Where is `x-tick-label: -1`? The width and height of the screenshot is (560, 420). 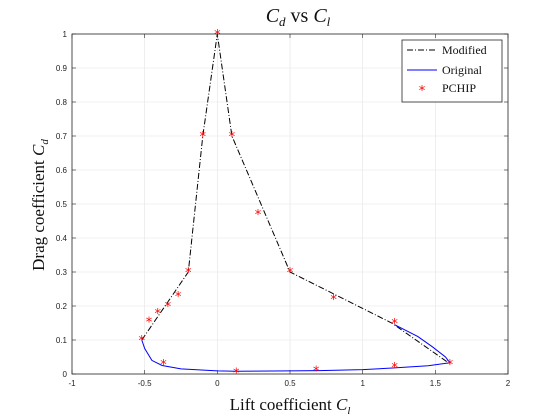 x-tick-label: -1 is located at coordinates (72, 383).